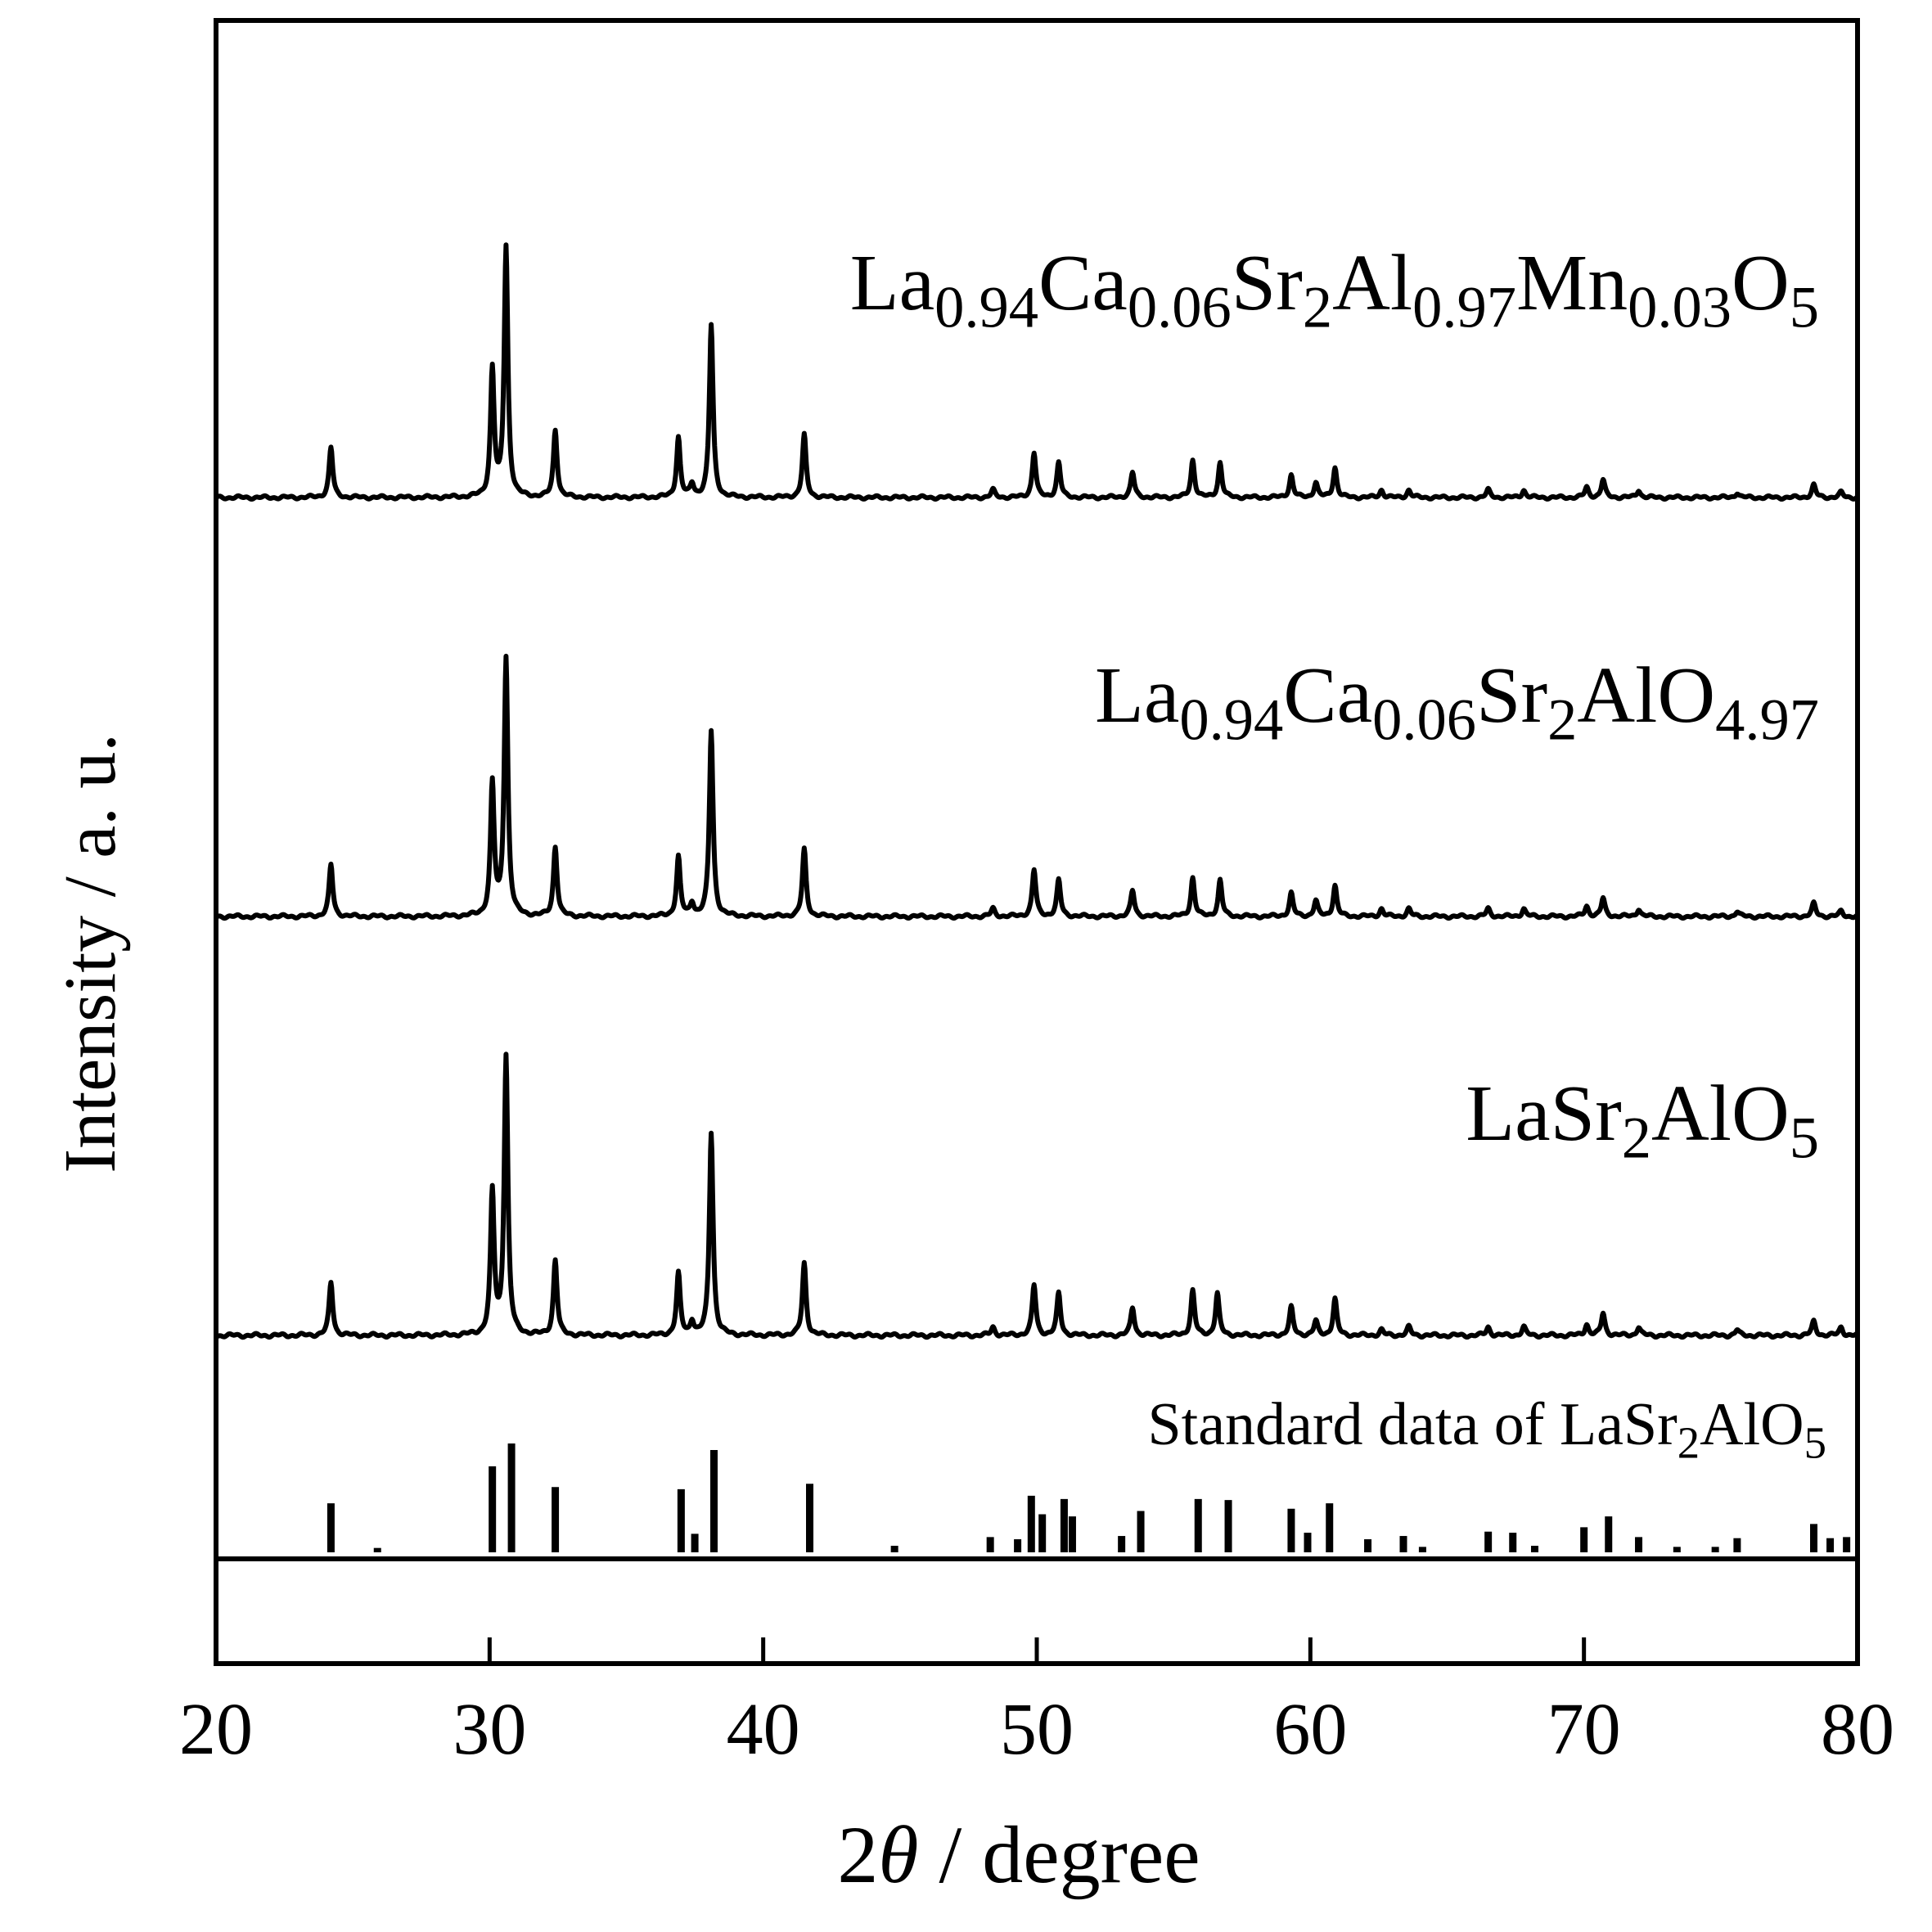 This screenshot has height=1932, width=1932. What do you see at coordinates (216, 1729) in the screenshot?
I see `x-tick-label: 20` at bounding box center [216, 1729].